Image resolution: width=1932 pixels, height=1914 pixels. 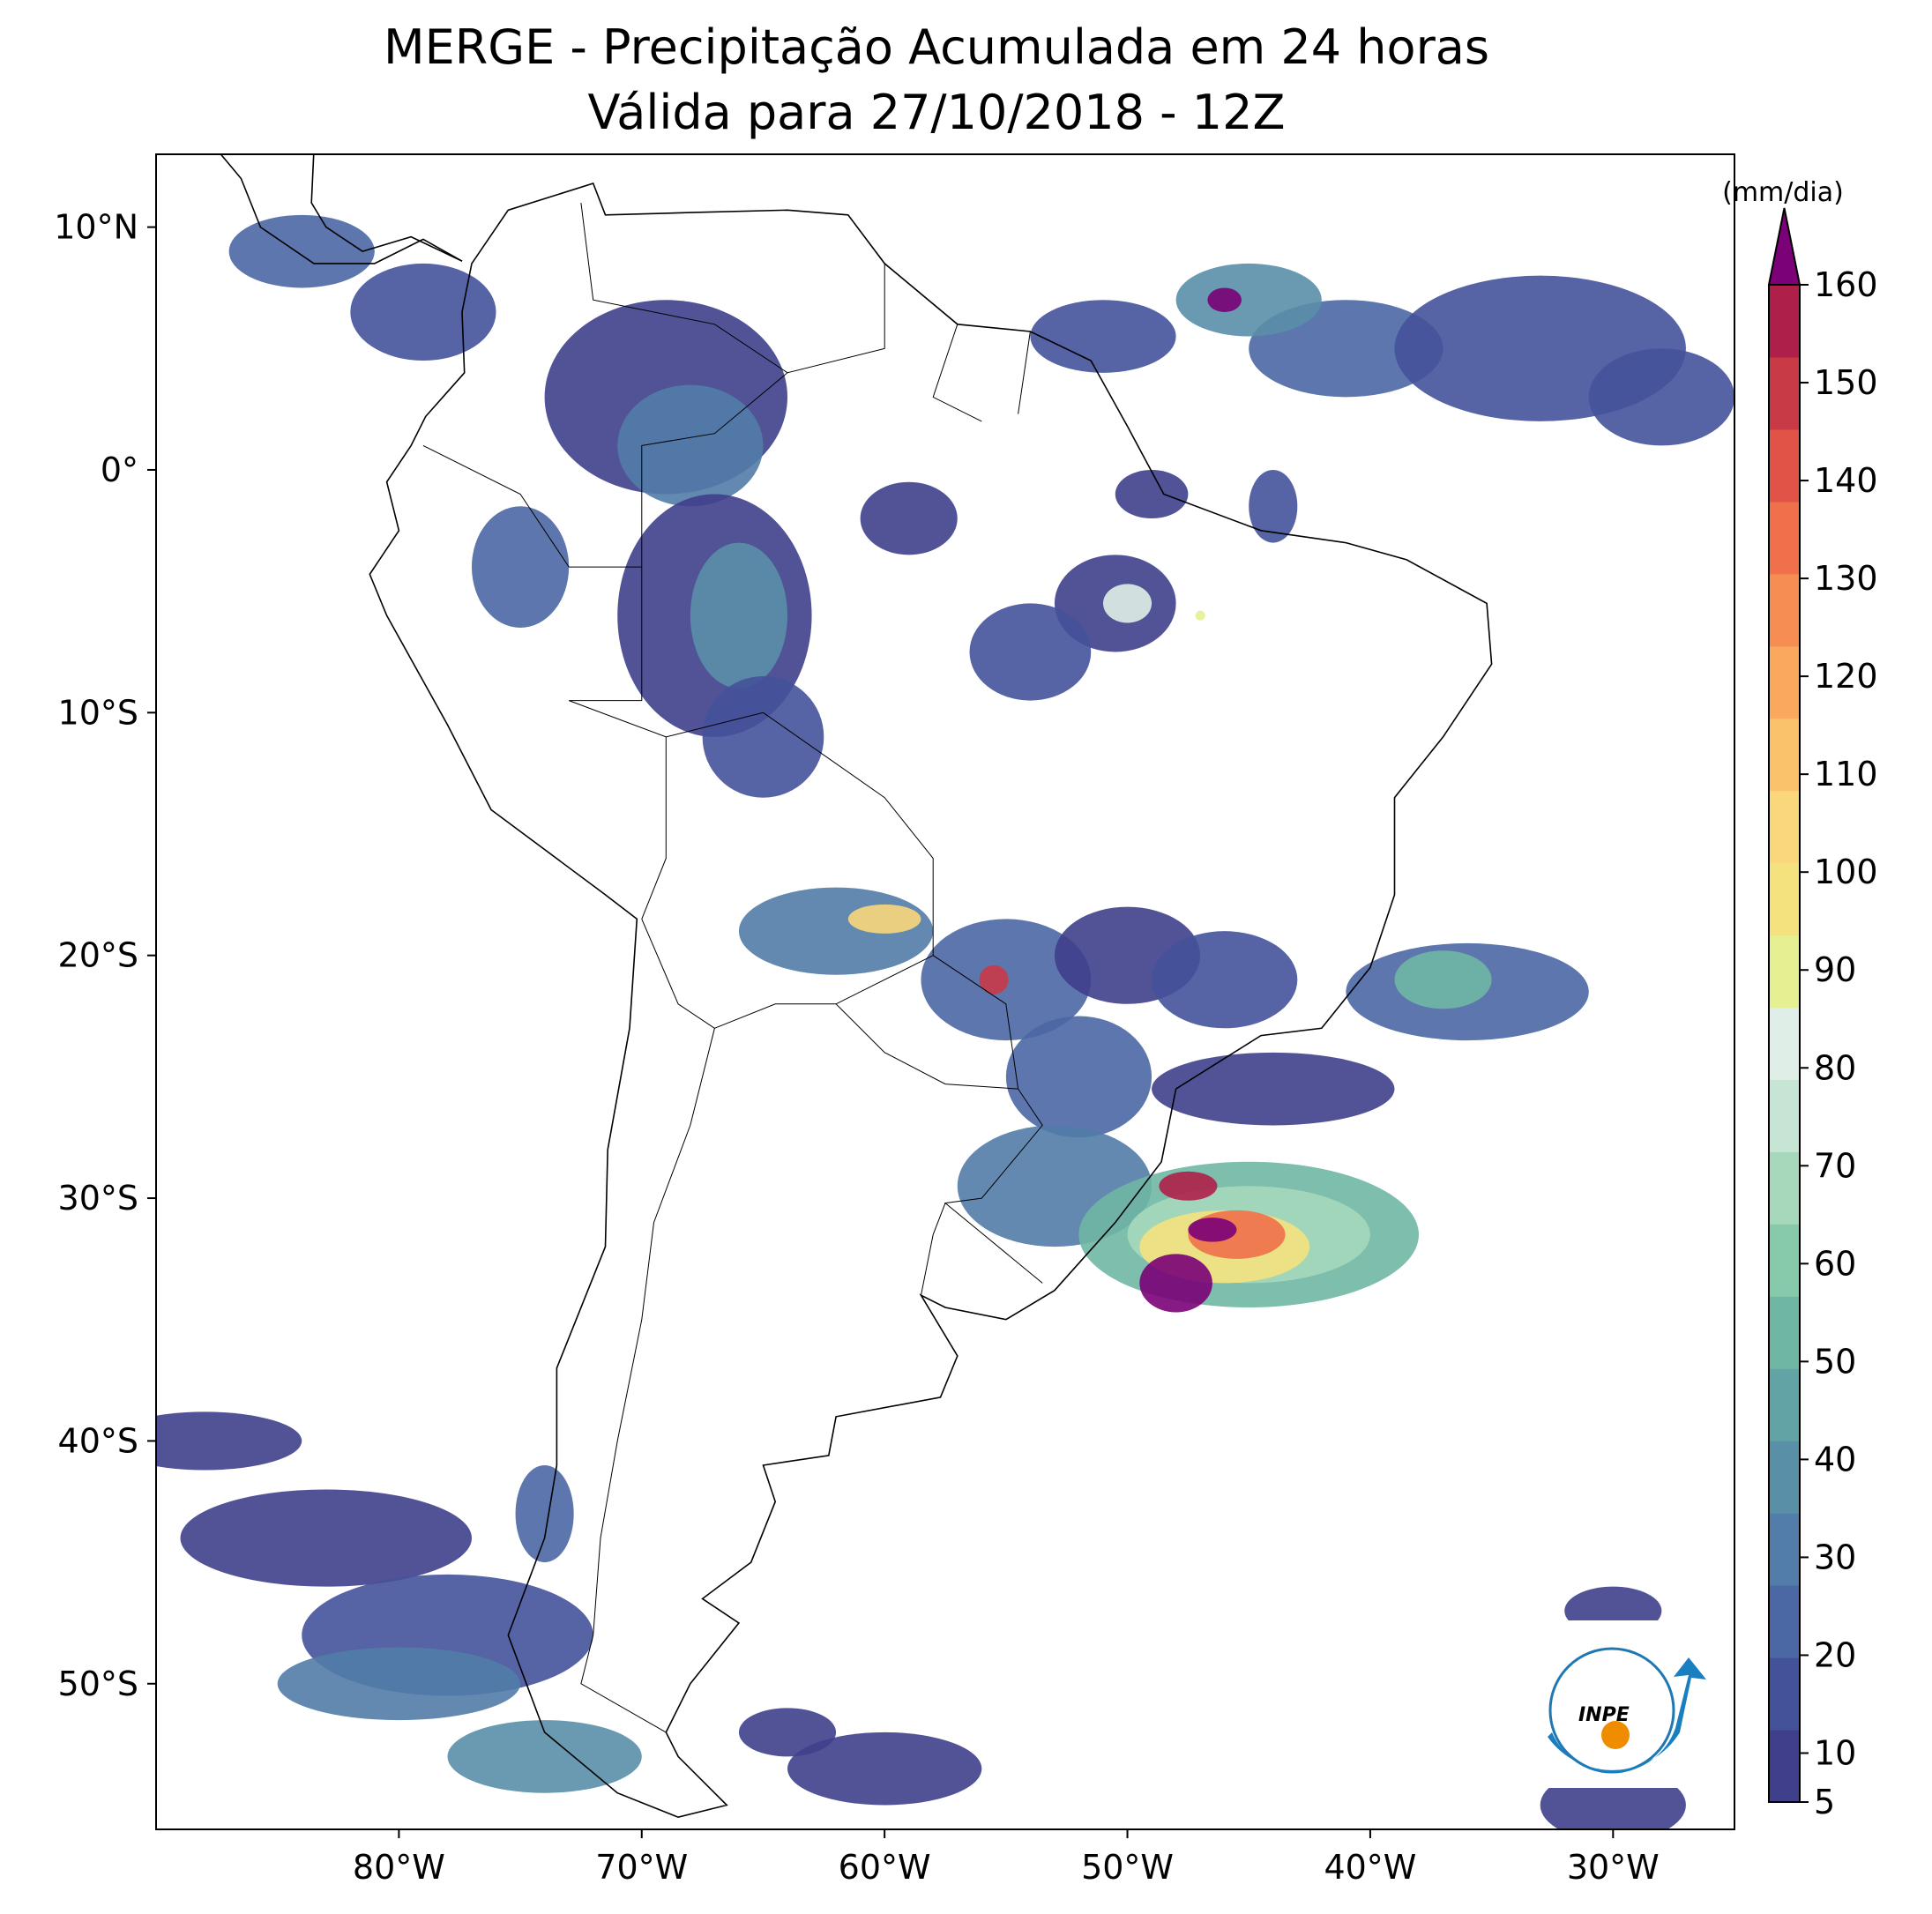 I want to click on colorbar-tick-label: 120, so click(x=1846, y=676).